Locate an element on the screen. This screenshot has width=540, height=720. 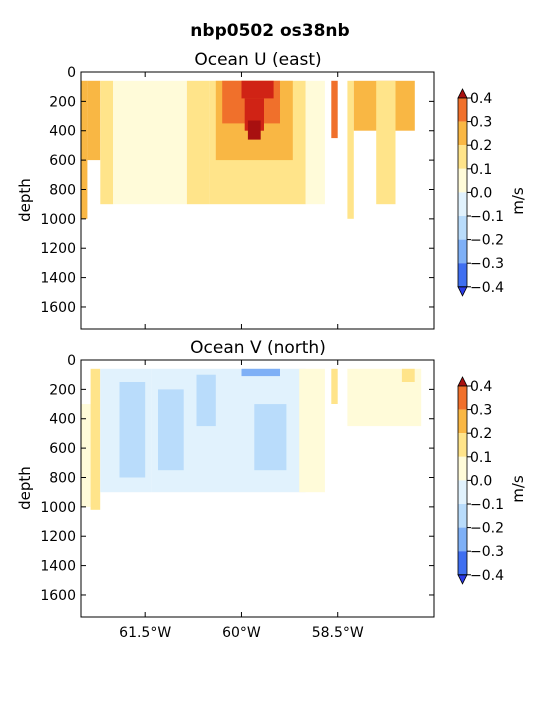
colorbar-arrow-top-ocean-v is located at coordinates (462, 381).